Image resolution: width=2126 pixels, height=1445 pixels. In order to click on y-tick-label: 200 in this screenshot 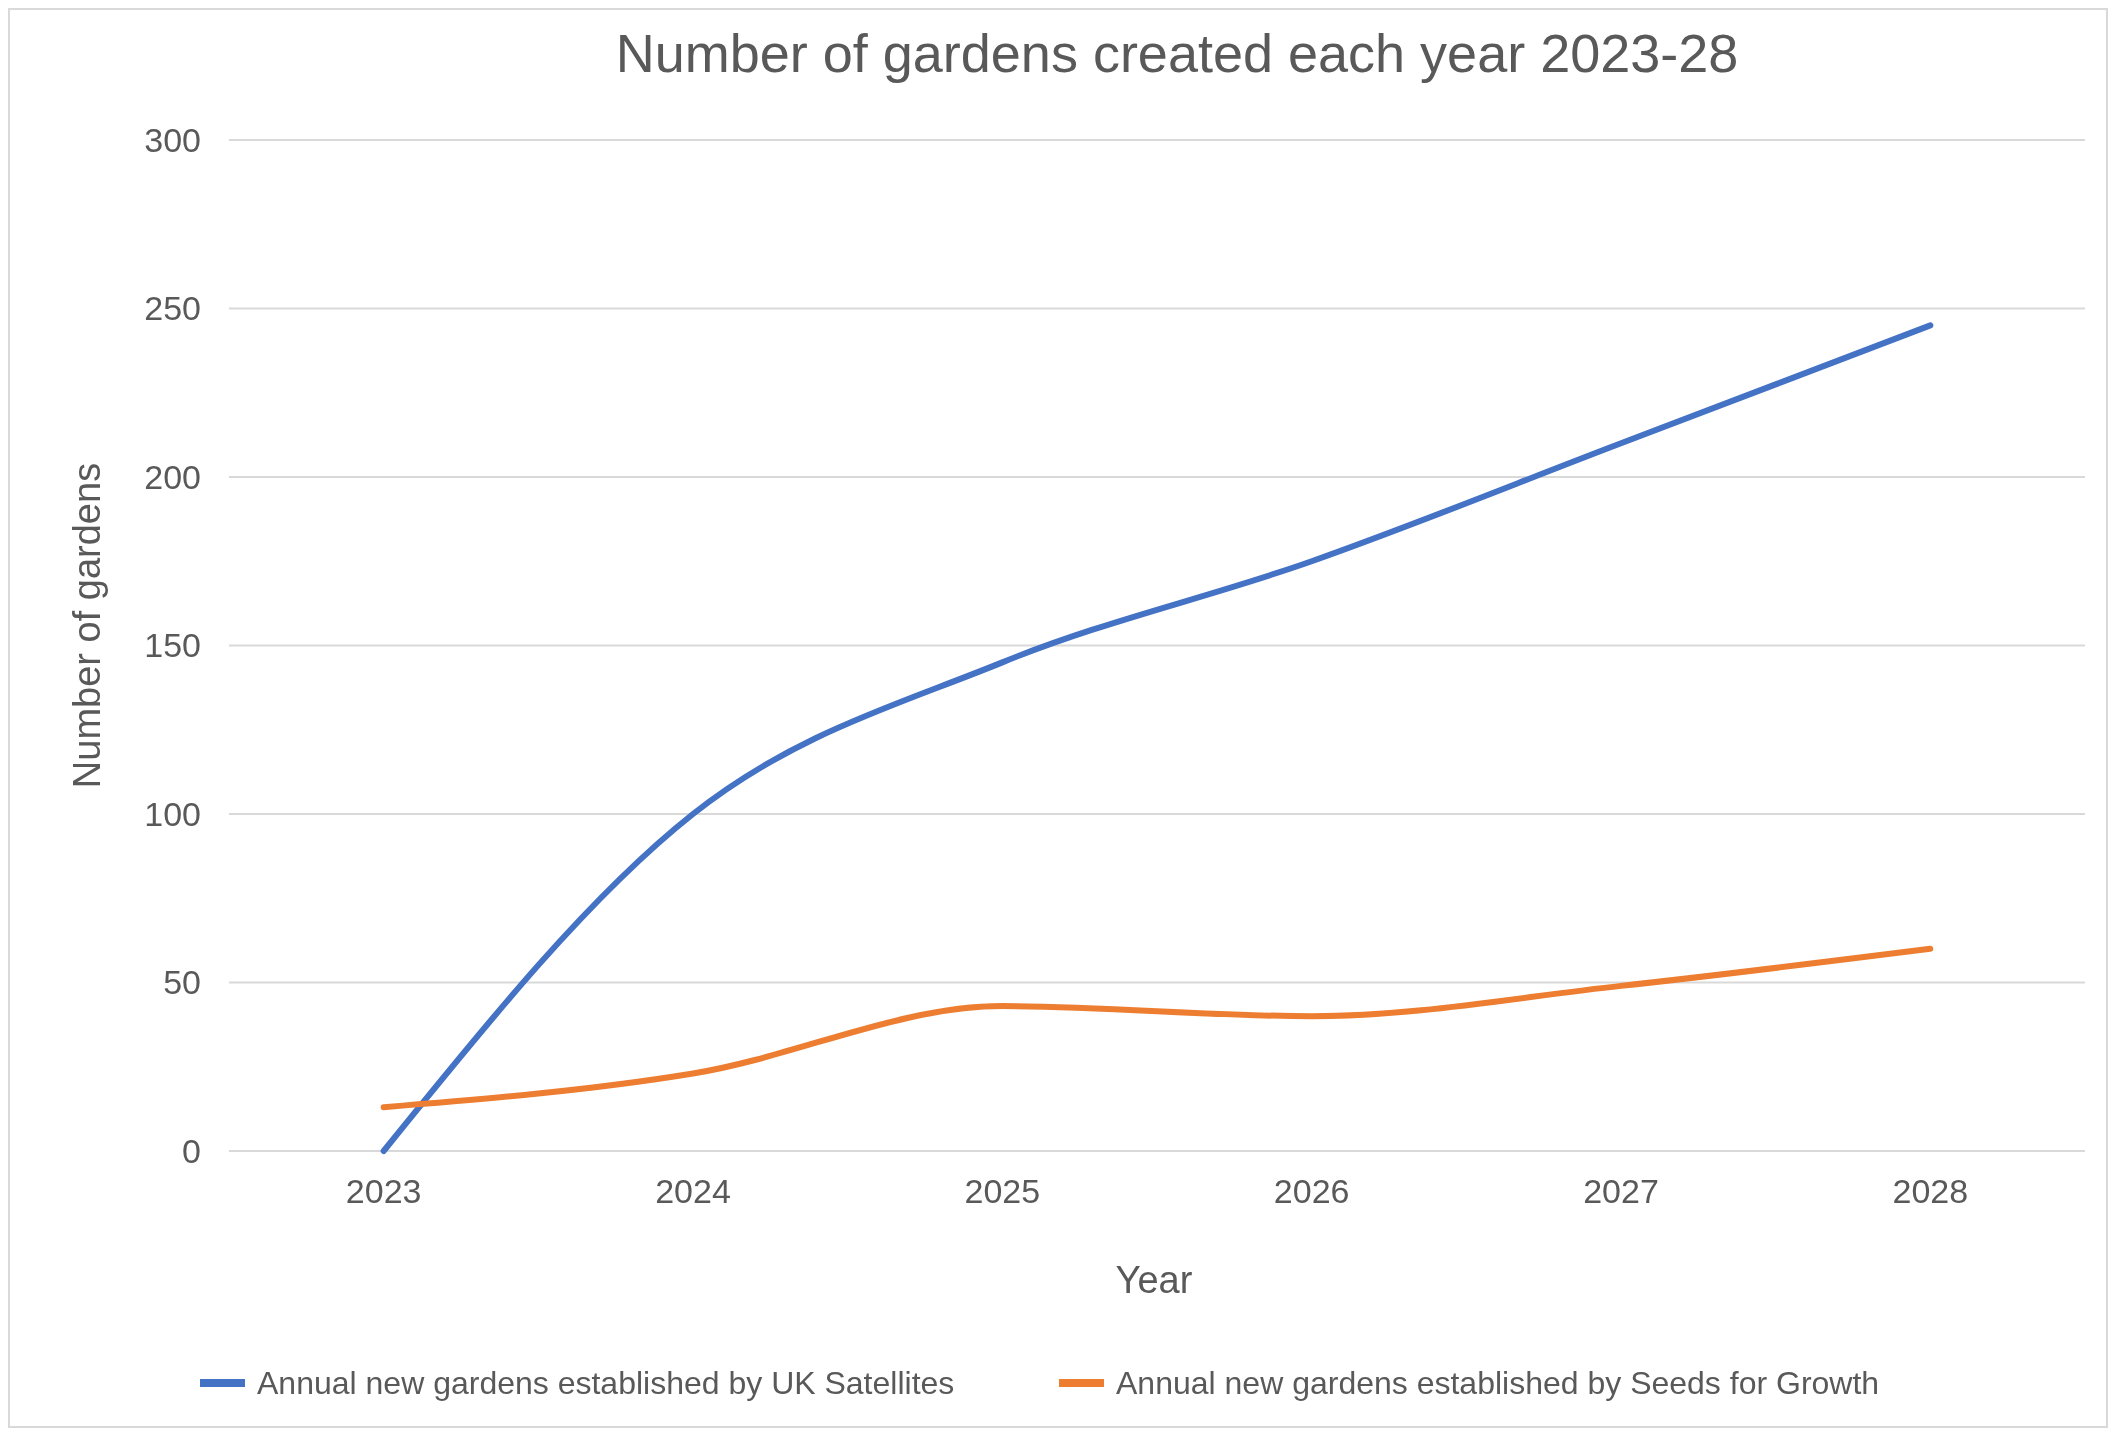, I will do `click(172, 476)`.